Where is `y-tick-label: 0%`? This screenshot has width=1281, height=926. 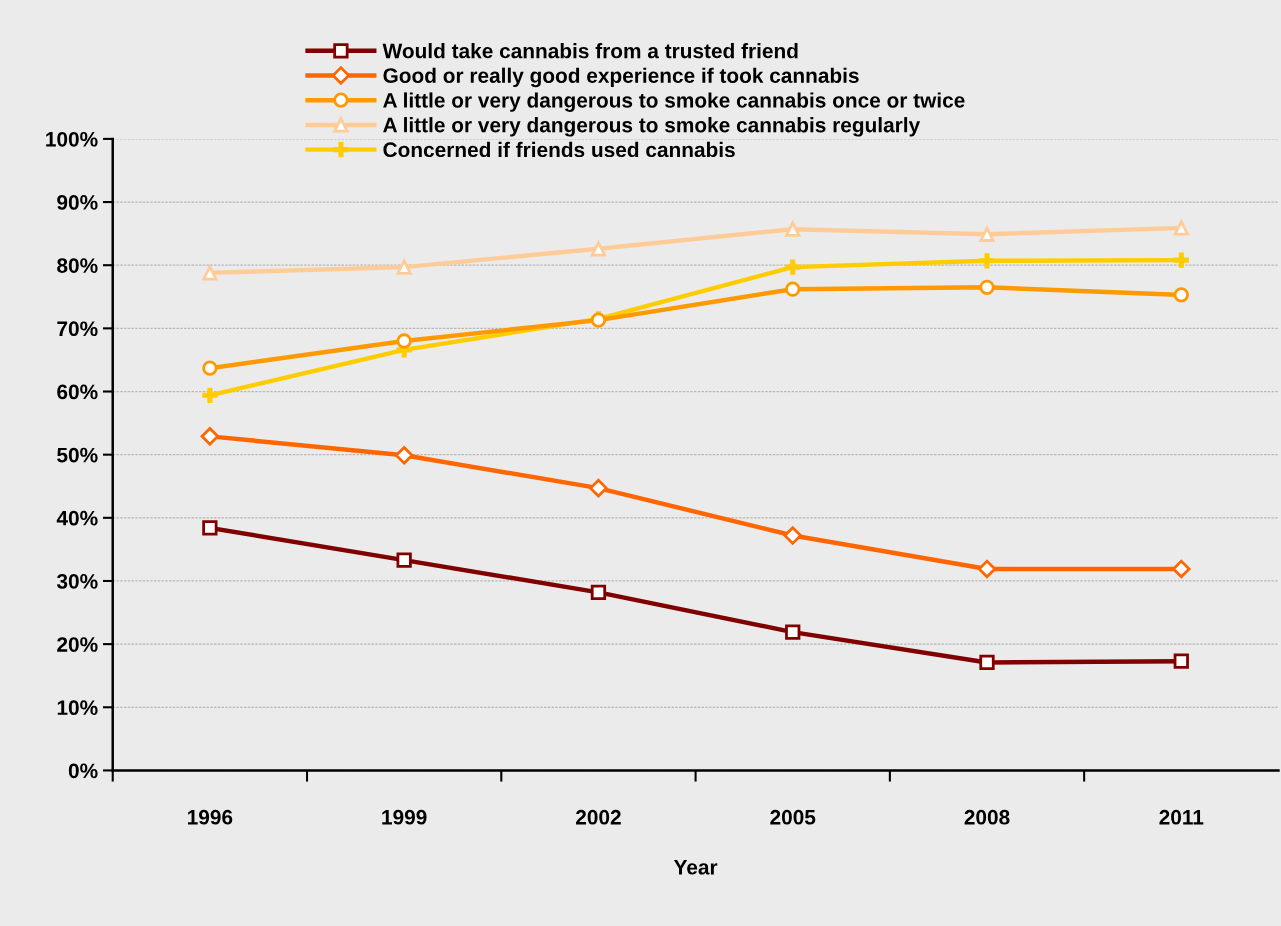
y-tick-label: 0% is located at coordinates (83, 771).